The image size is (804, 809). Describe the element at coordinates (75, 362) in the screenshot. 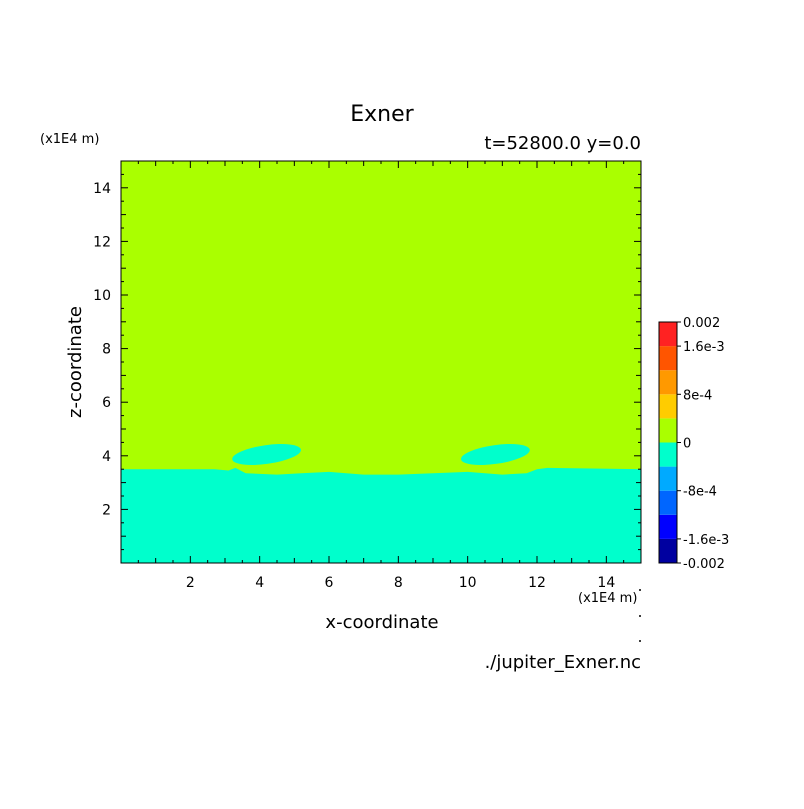

I see `y-axis-label: z-coordinate` at that location.